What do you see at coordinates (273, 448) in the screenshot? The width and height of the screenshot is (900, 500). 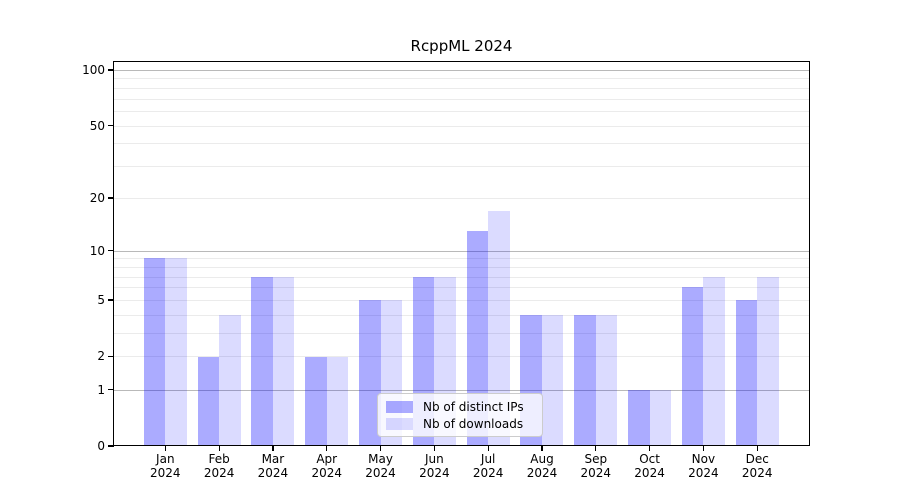 I see `x-axis-tick-mar` at bounding box center [273, 448].